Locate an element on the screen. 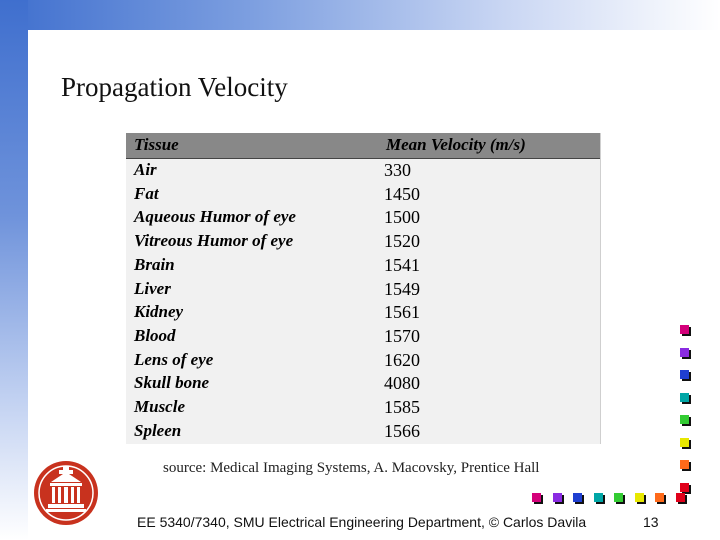 This screenshot has height=540, width=720. table-cell-tissue: Kidney is located at coordinates (159, 312).